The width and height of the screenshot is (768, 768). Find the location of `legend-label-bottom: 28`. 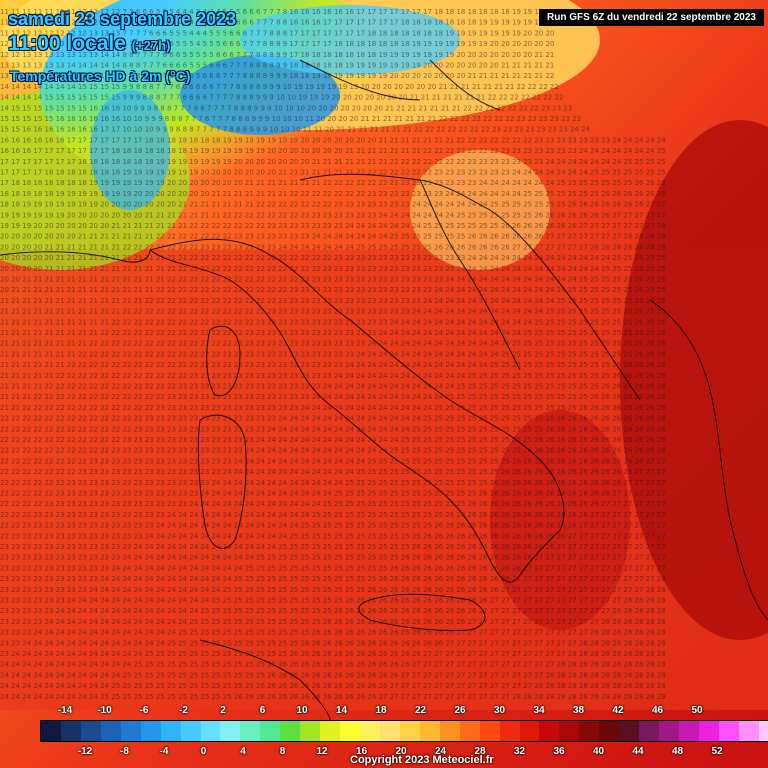

legend-label-bottom: 28 is located at coordinates (480, 751).